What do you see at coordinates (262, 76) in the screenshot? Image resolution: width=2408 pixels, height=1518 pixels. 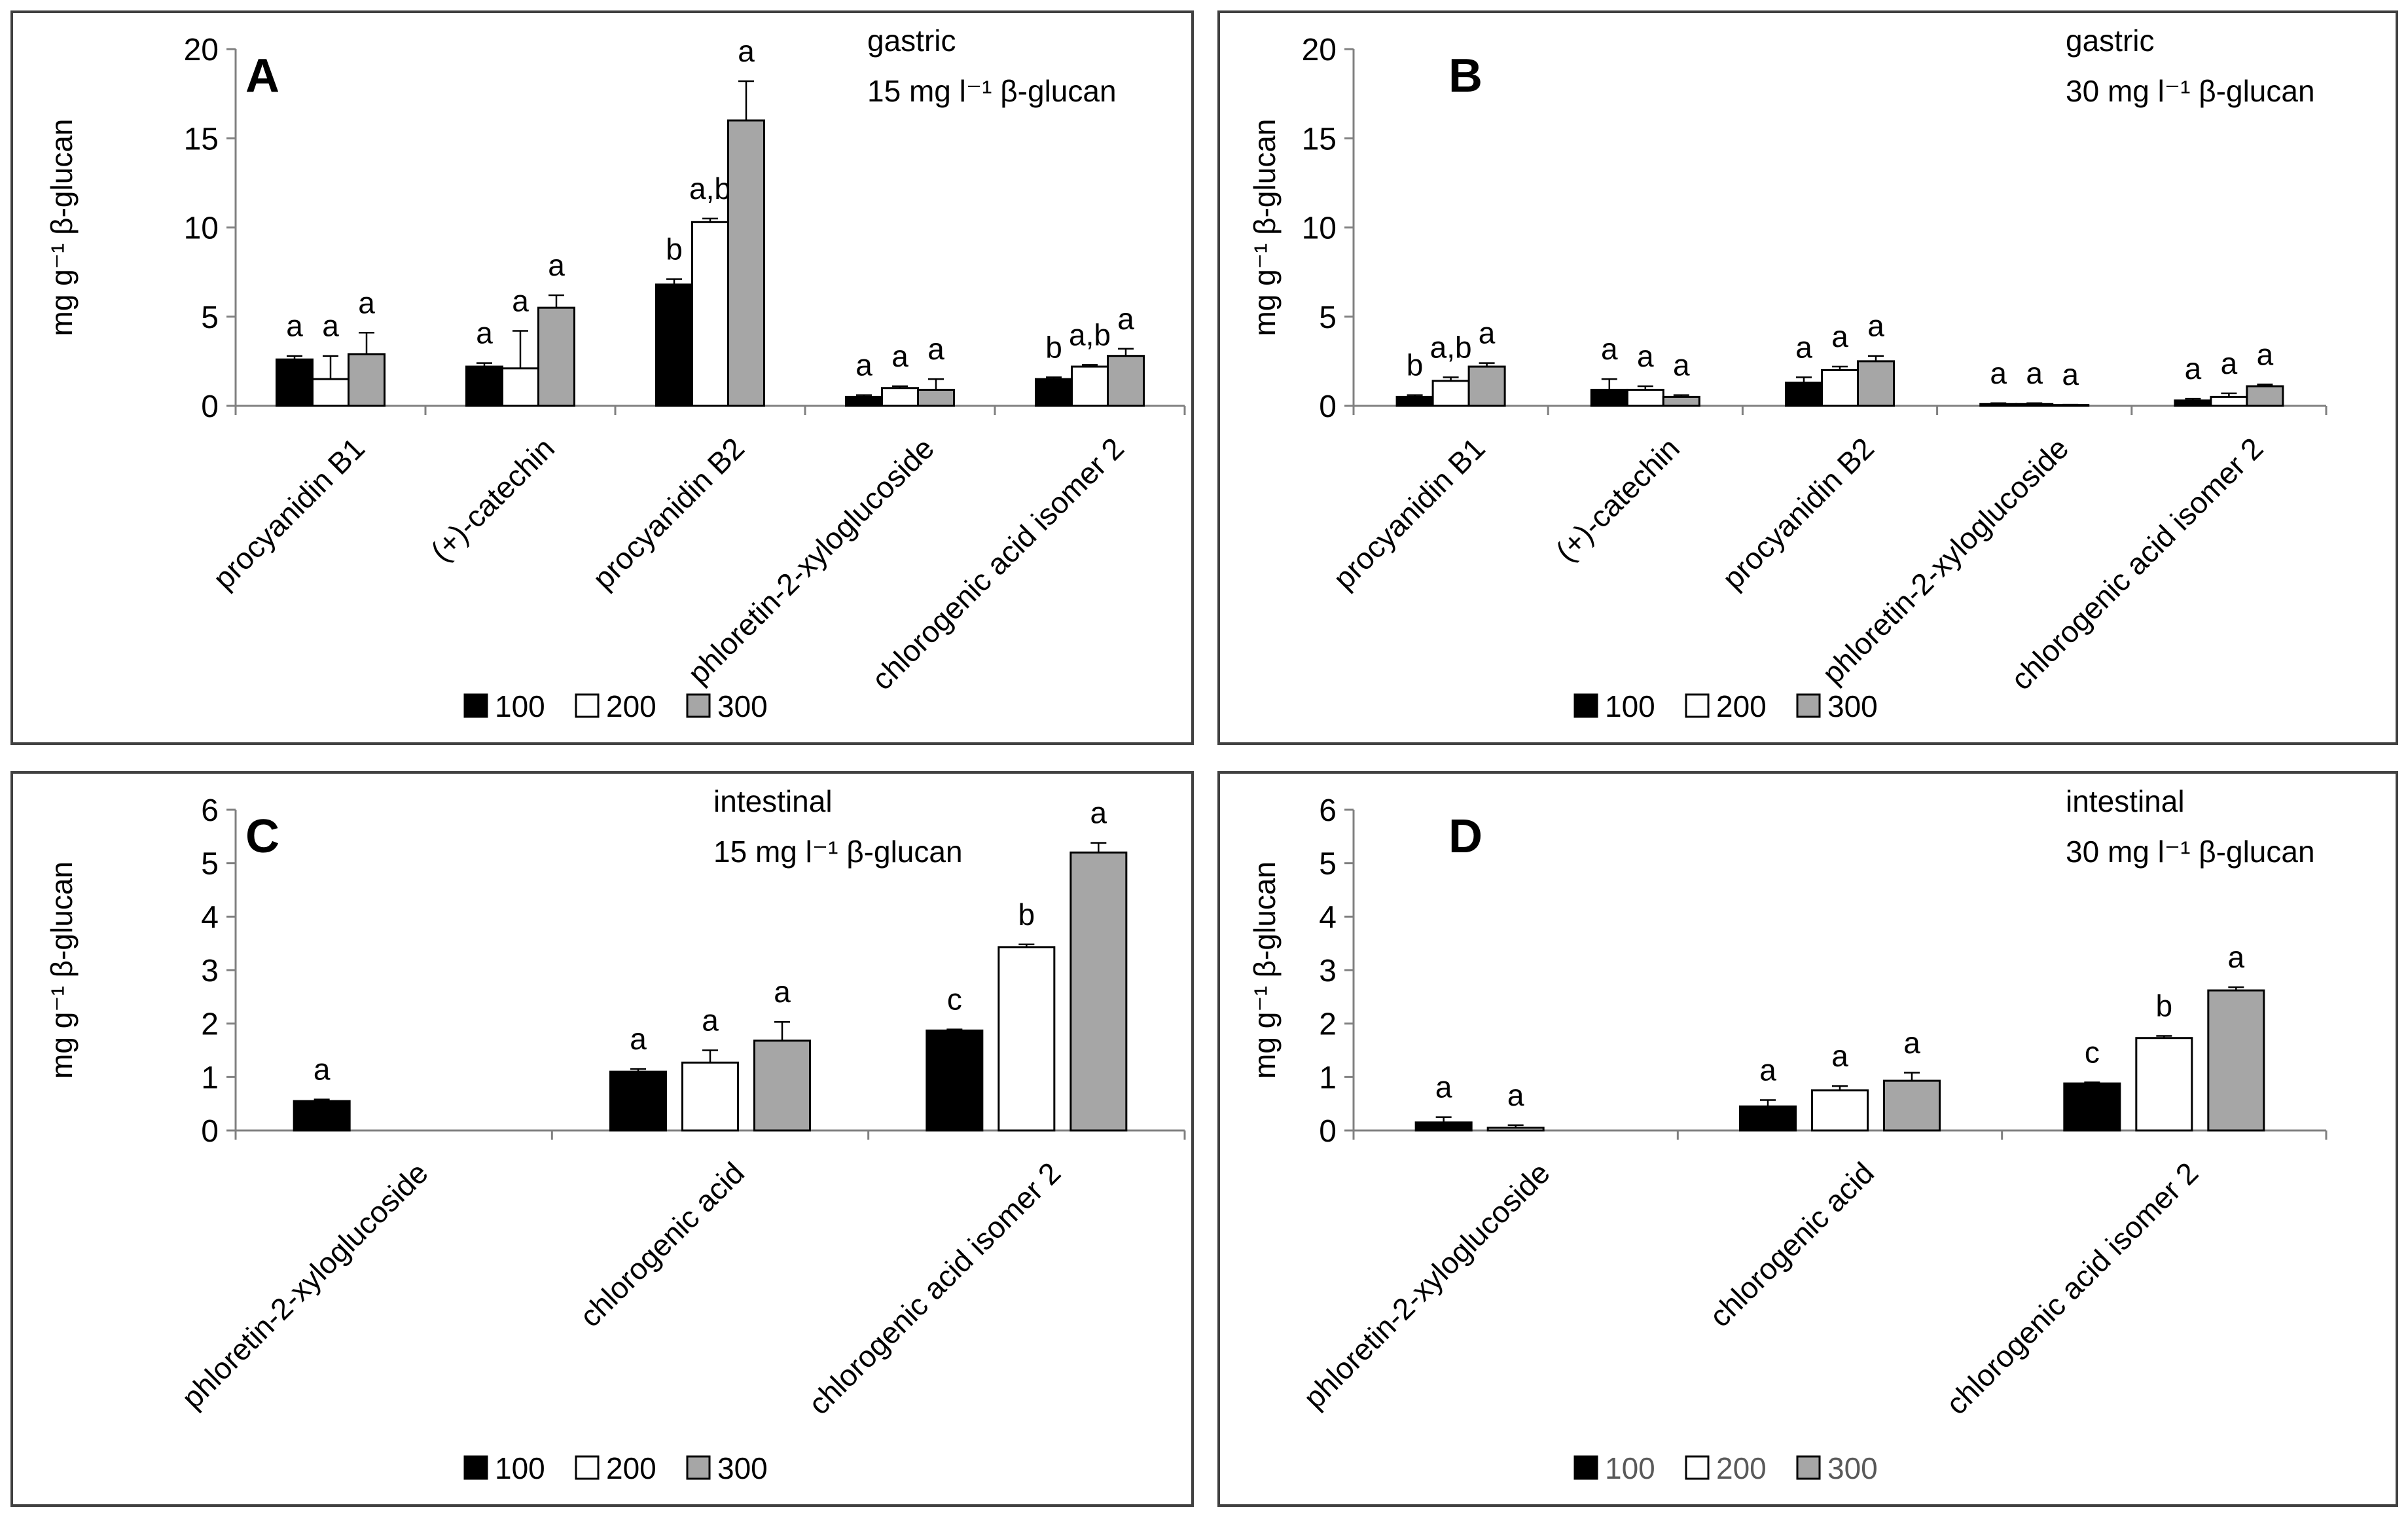 I see `panel-letter: A` at bounding box center [262, 76].